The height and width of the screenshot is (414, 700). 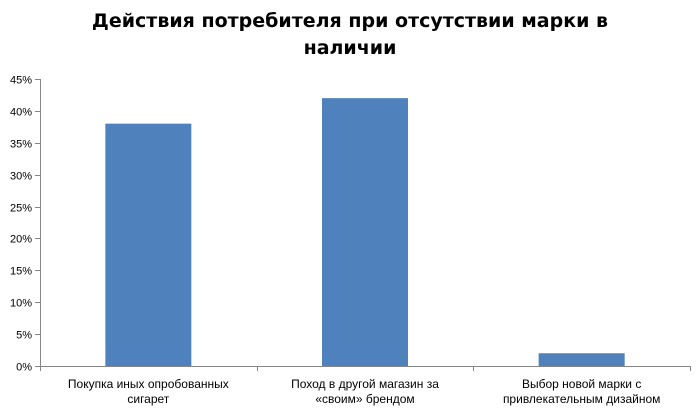 I want to click on x-category-label: «своим» брендом, so click(x=364, y=399).